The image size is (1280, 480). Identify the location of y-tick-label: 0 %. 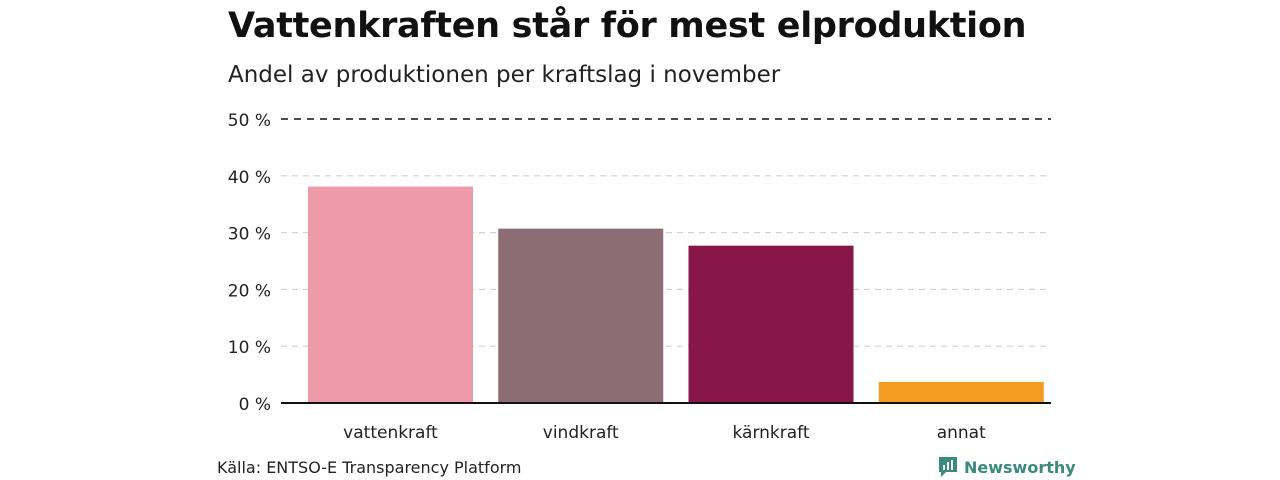
(255, 405).